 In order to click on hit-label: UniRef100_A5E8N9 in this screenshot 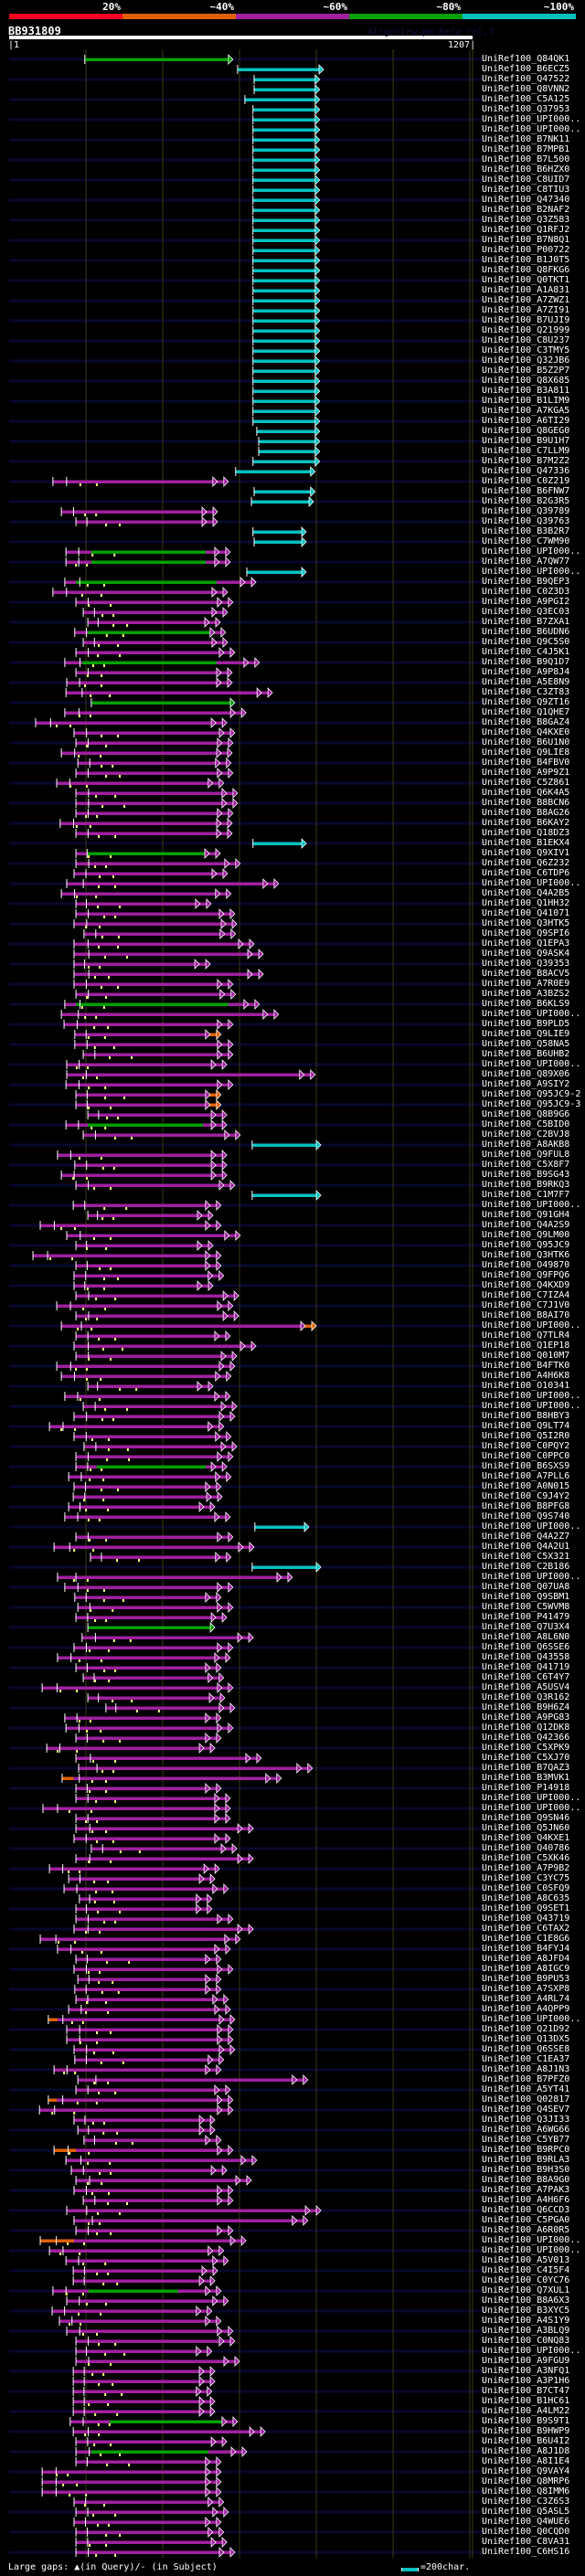, I will do `click(526, 682)`.